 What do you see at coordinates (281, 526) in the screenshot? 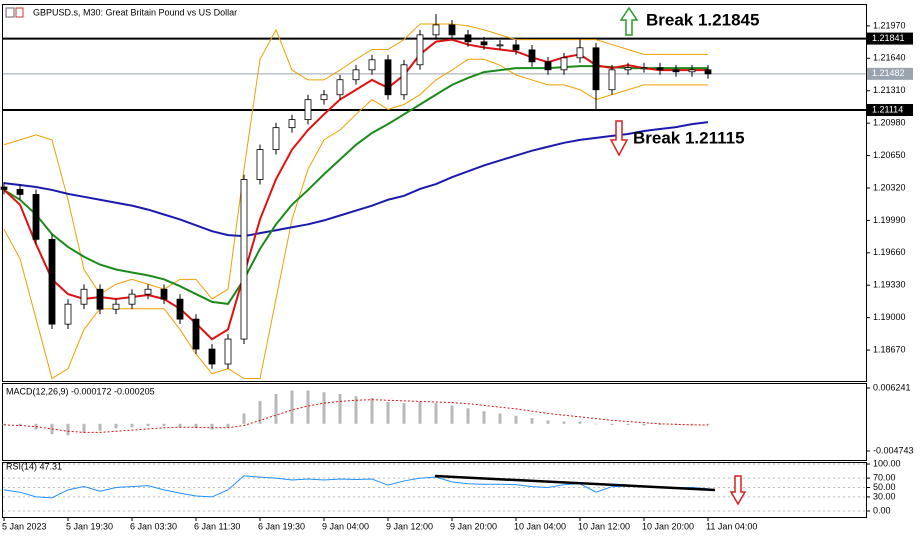
I see `x-tick-label: 6 Jan 19:30` at bounding box center [281, 526].